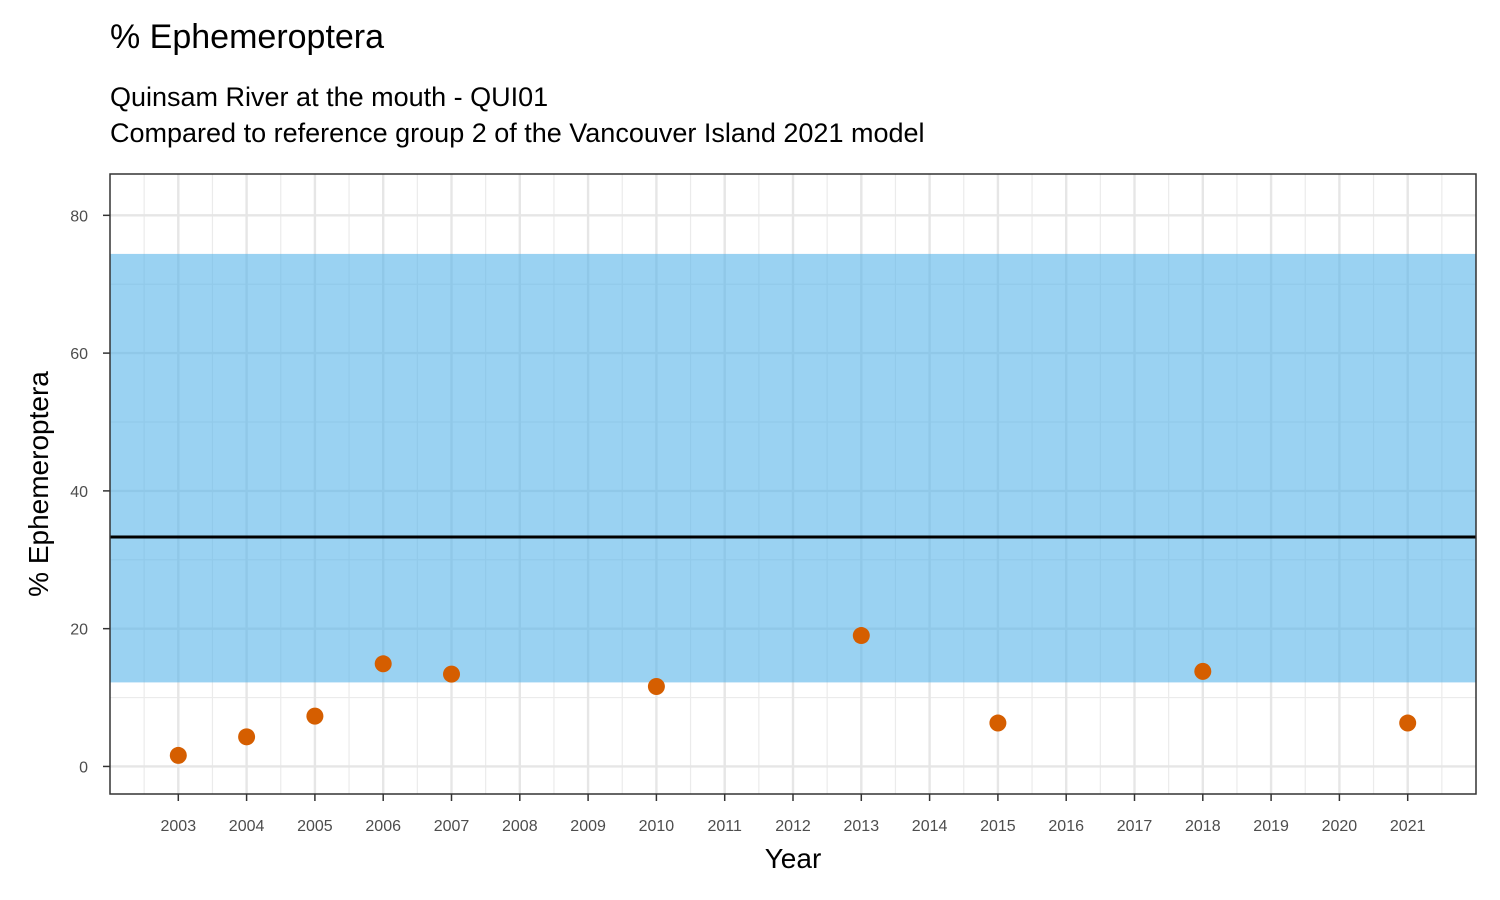  Describe the element at coordinates (724, 826) in the screenshot. I see `x-tick-label: 2011` at that location.